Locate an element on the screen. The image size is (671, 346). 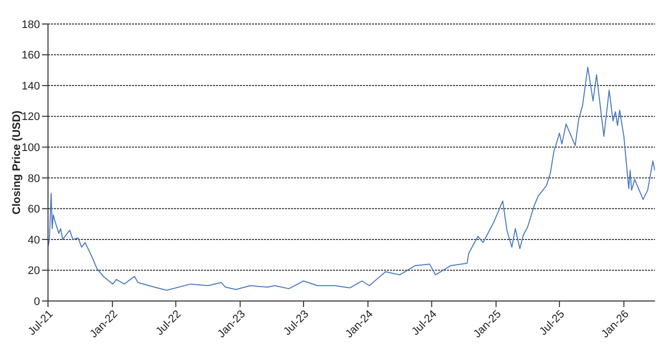
y-tick-label: 140 is located at coordinates (31, 86).